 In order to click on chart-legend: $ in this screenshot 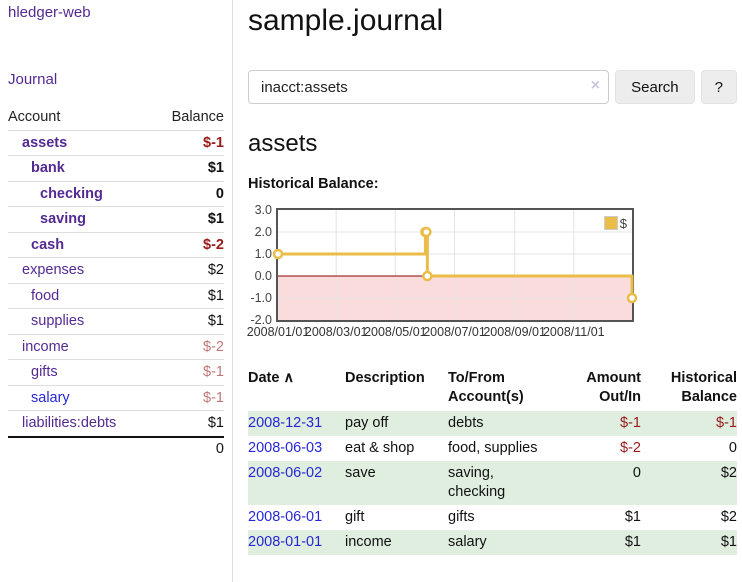, I will do `click(615, 223)`.